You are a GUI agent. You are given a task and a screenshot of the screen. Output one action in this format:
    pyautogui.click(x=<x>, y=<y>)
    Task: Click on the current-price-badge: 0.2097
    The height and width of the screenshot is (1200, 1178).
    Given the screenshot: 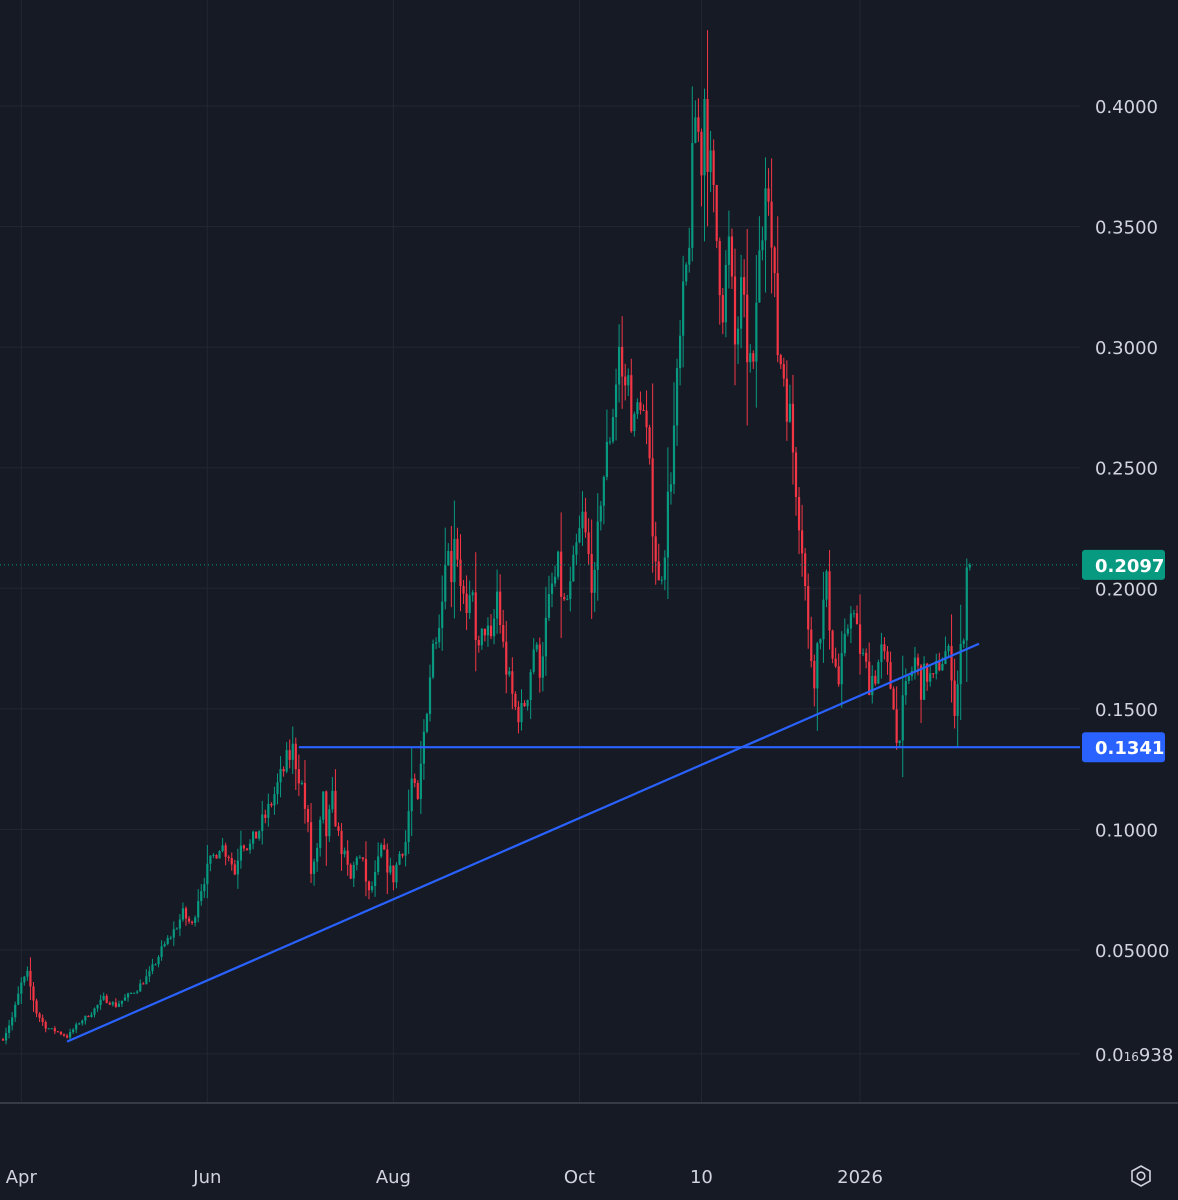 What is the action you would take?
    pyautogui.click(x=1123, y=564)
    